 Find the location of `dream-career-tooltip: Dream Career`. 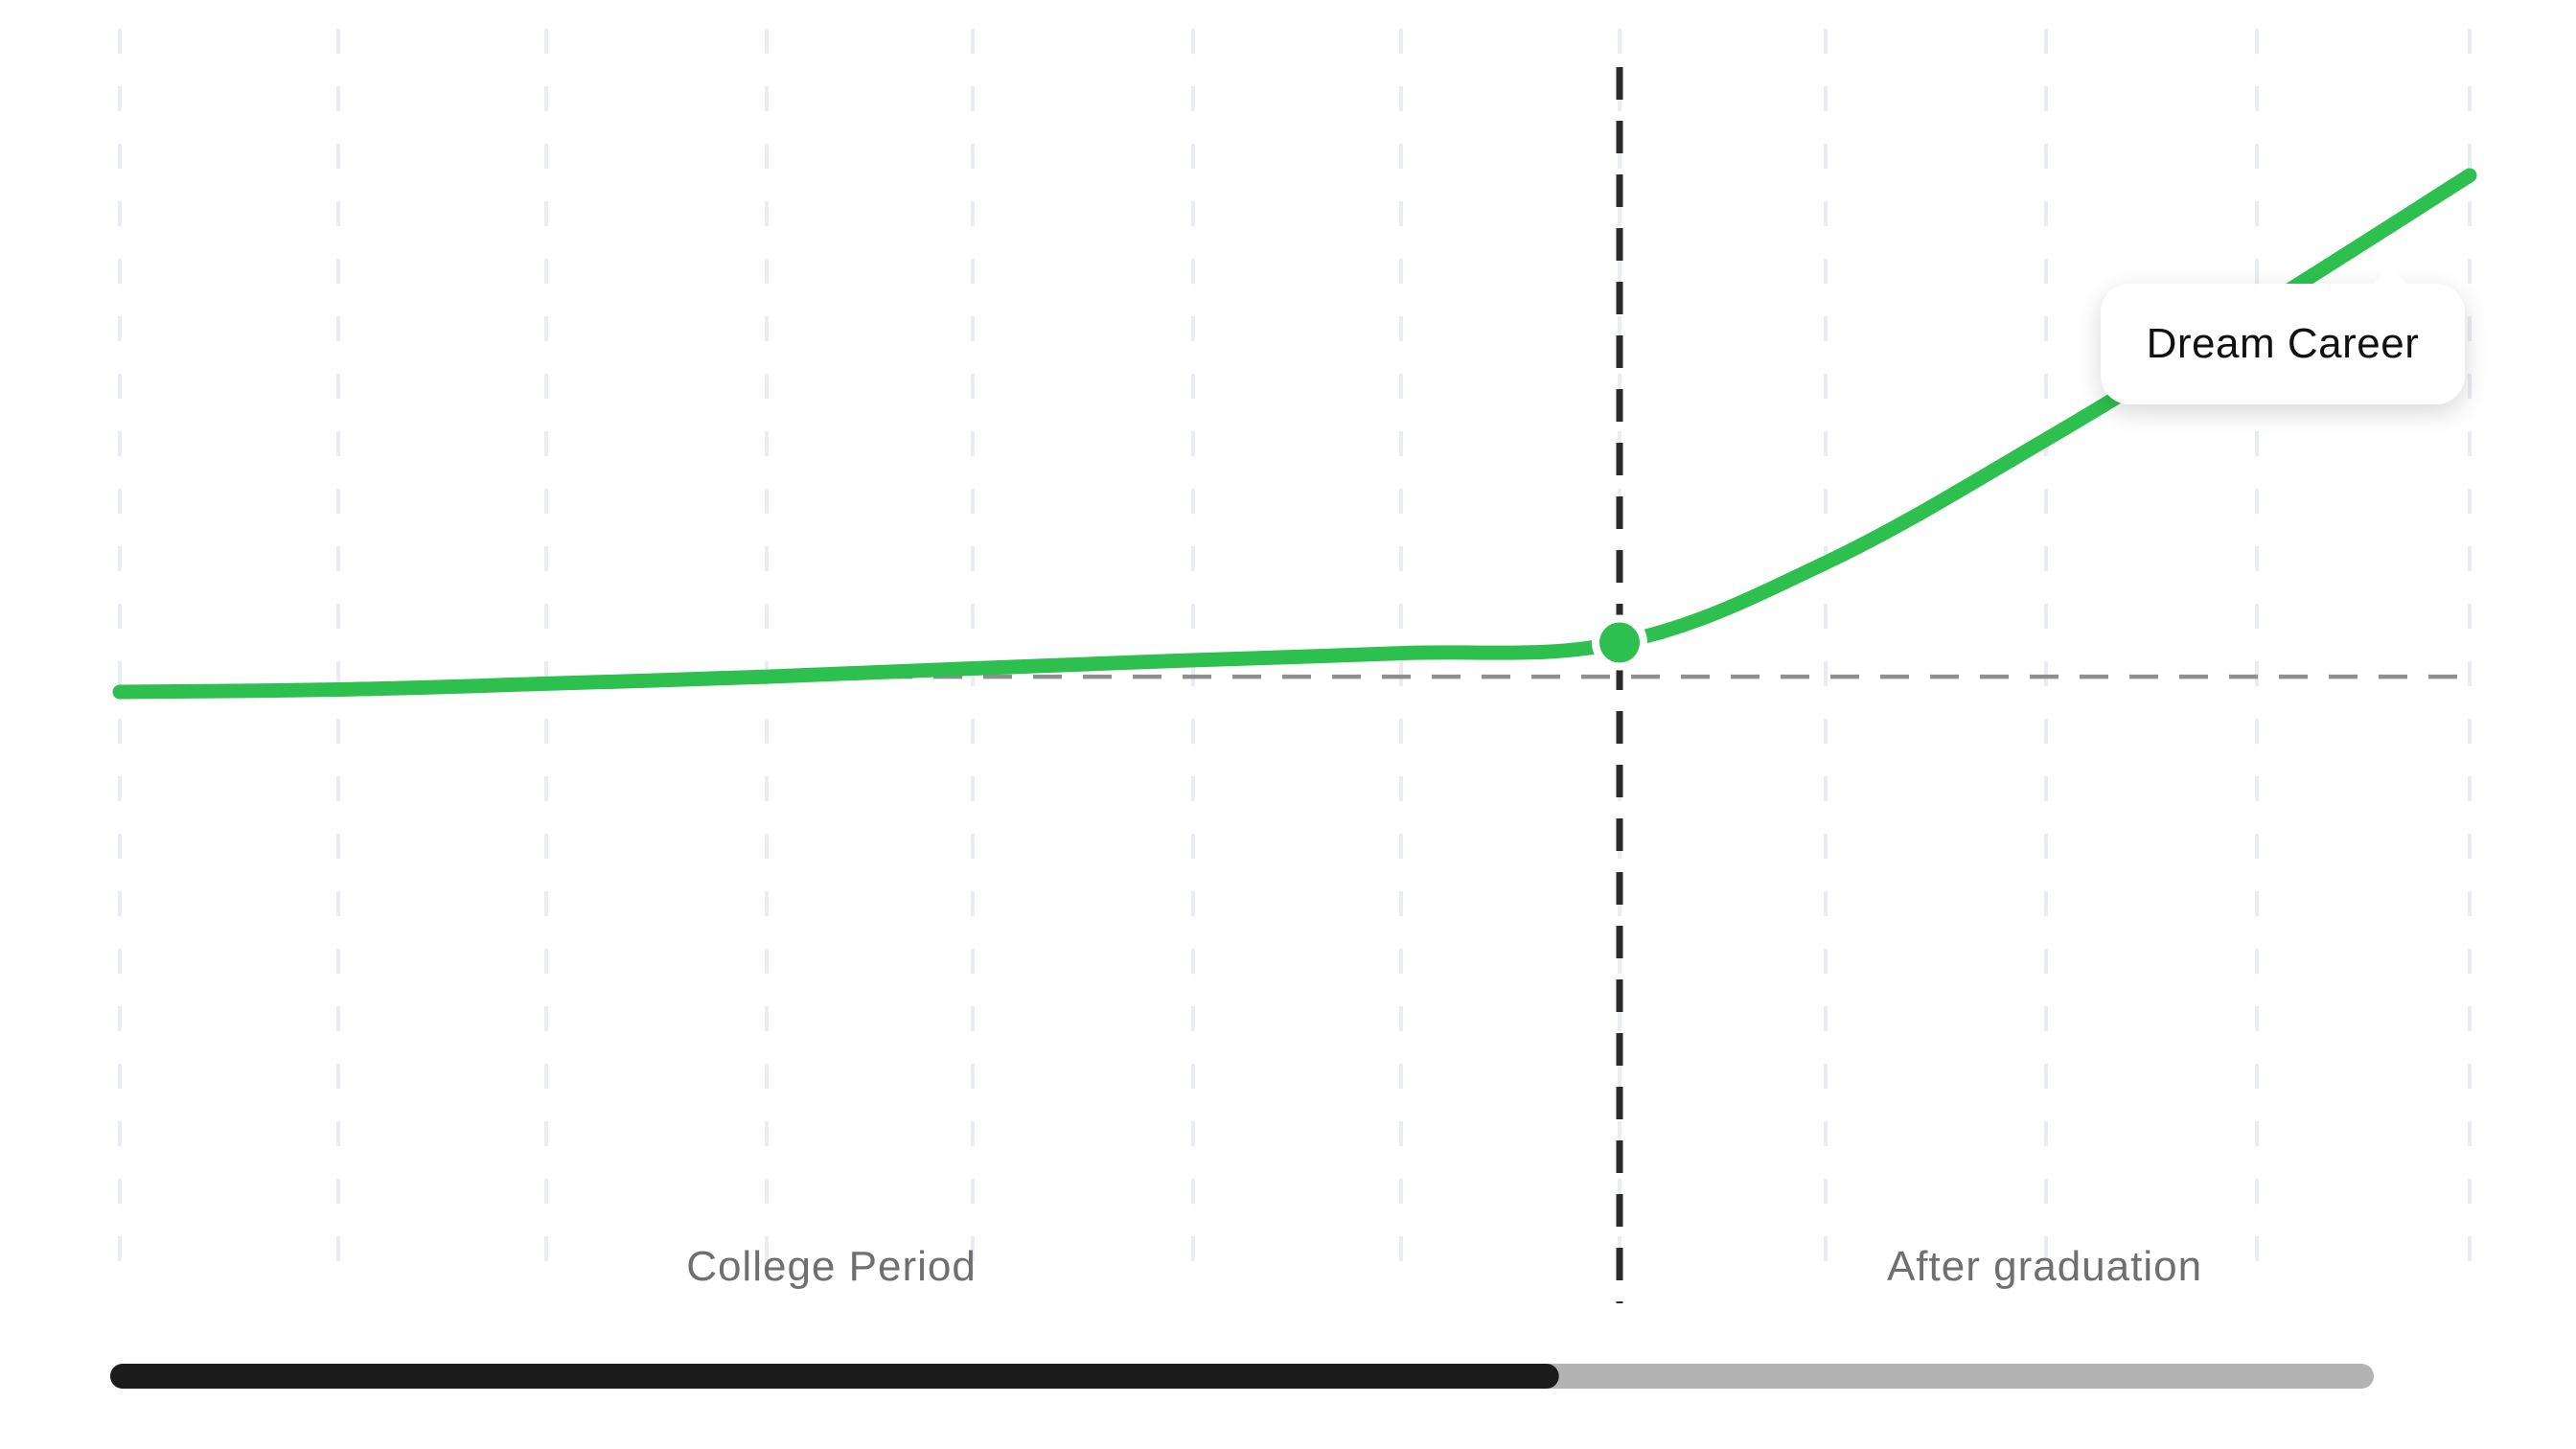

dream-career-tooltip: Dream Career is located at coordinates (2283, 335).